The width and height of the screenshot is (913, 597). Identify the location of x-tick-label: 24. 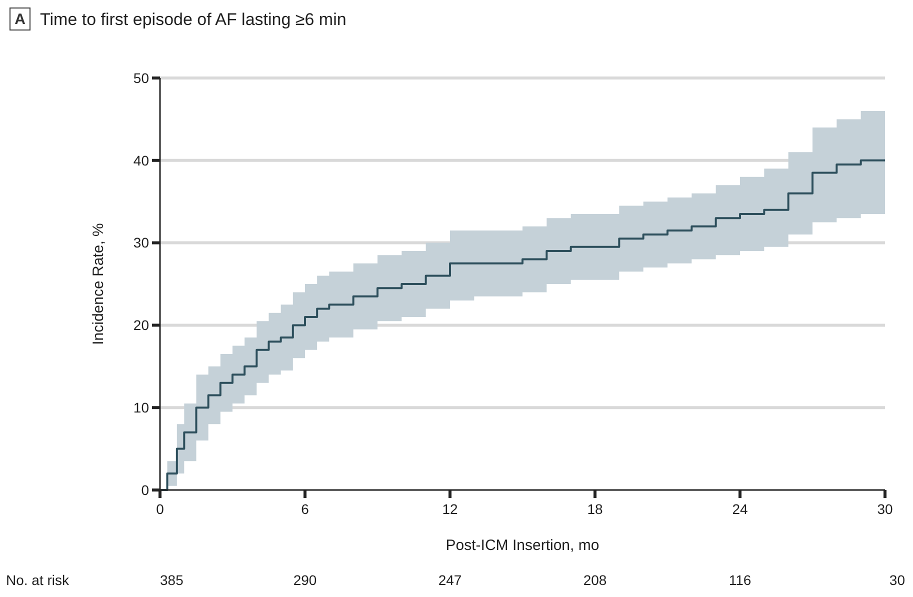
(740, 509).